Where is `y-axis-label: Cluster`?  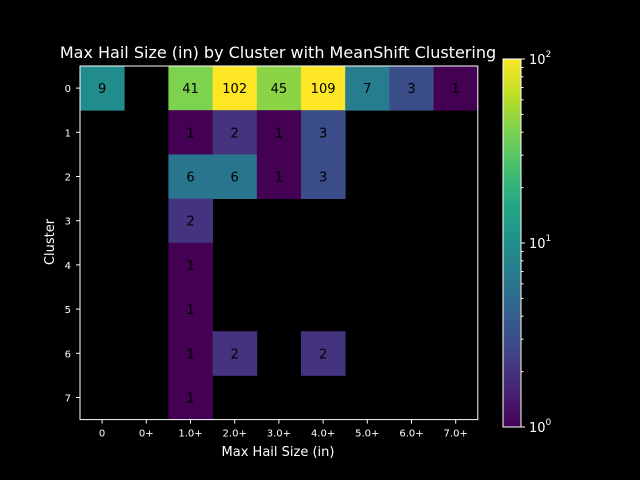 y-axis-label: Cluster is located at coordinates (50, 241).